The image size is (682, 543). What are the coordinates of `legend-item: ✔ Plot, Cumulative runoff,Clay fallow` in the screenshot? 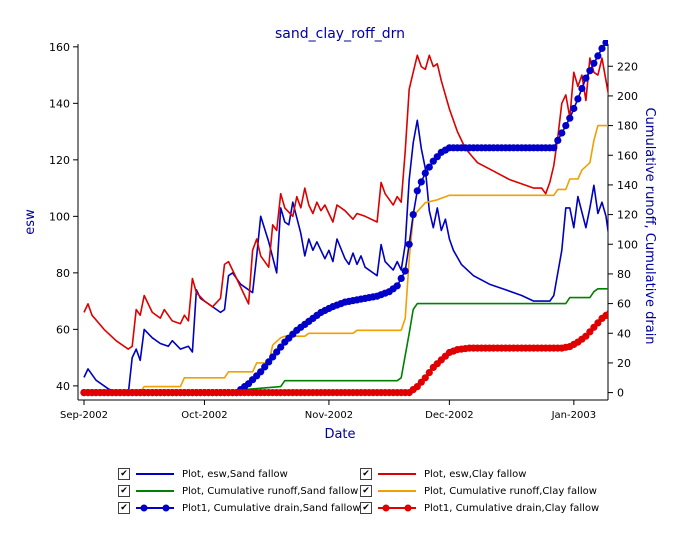 It's located at (478, 491).